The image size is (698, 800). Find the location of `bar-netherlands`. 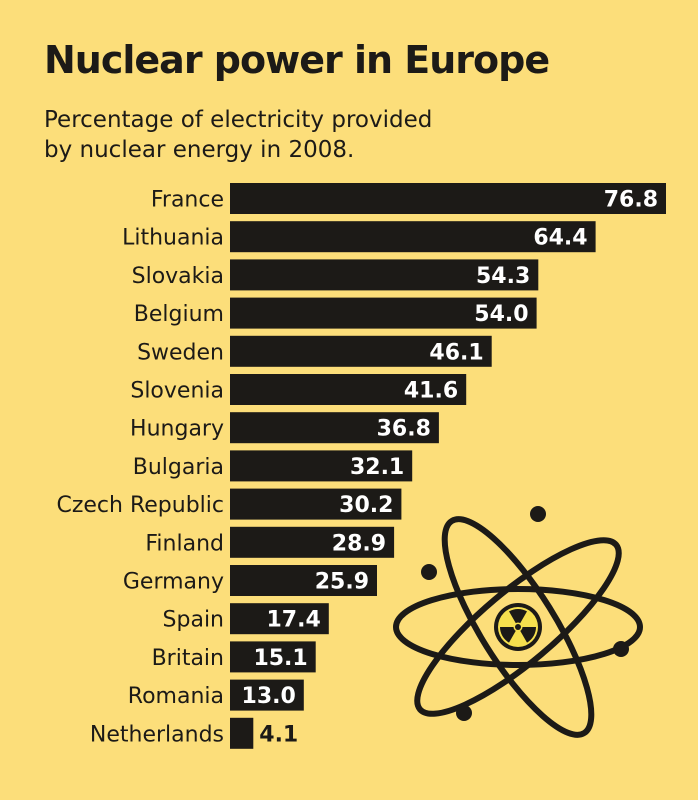

bar-netherlands is located at coordinates (242, 733).